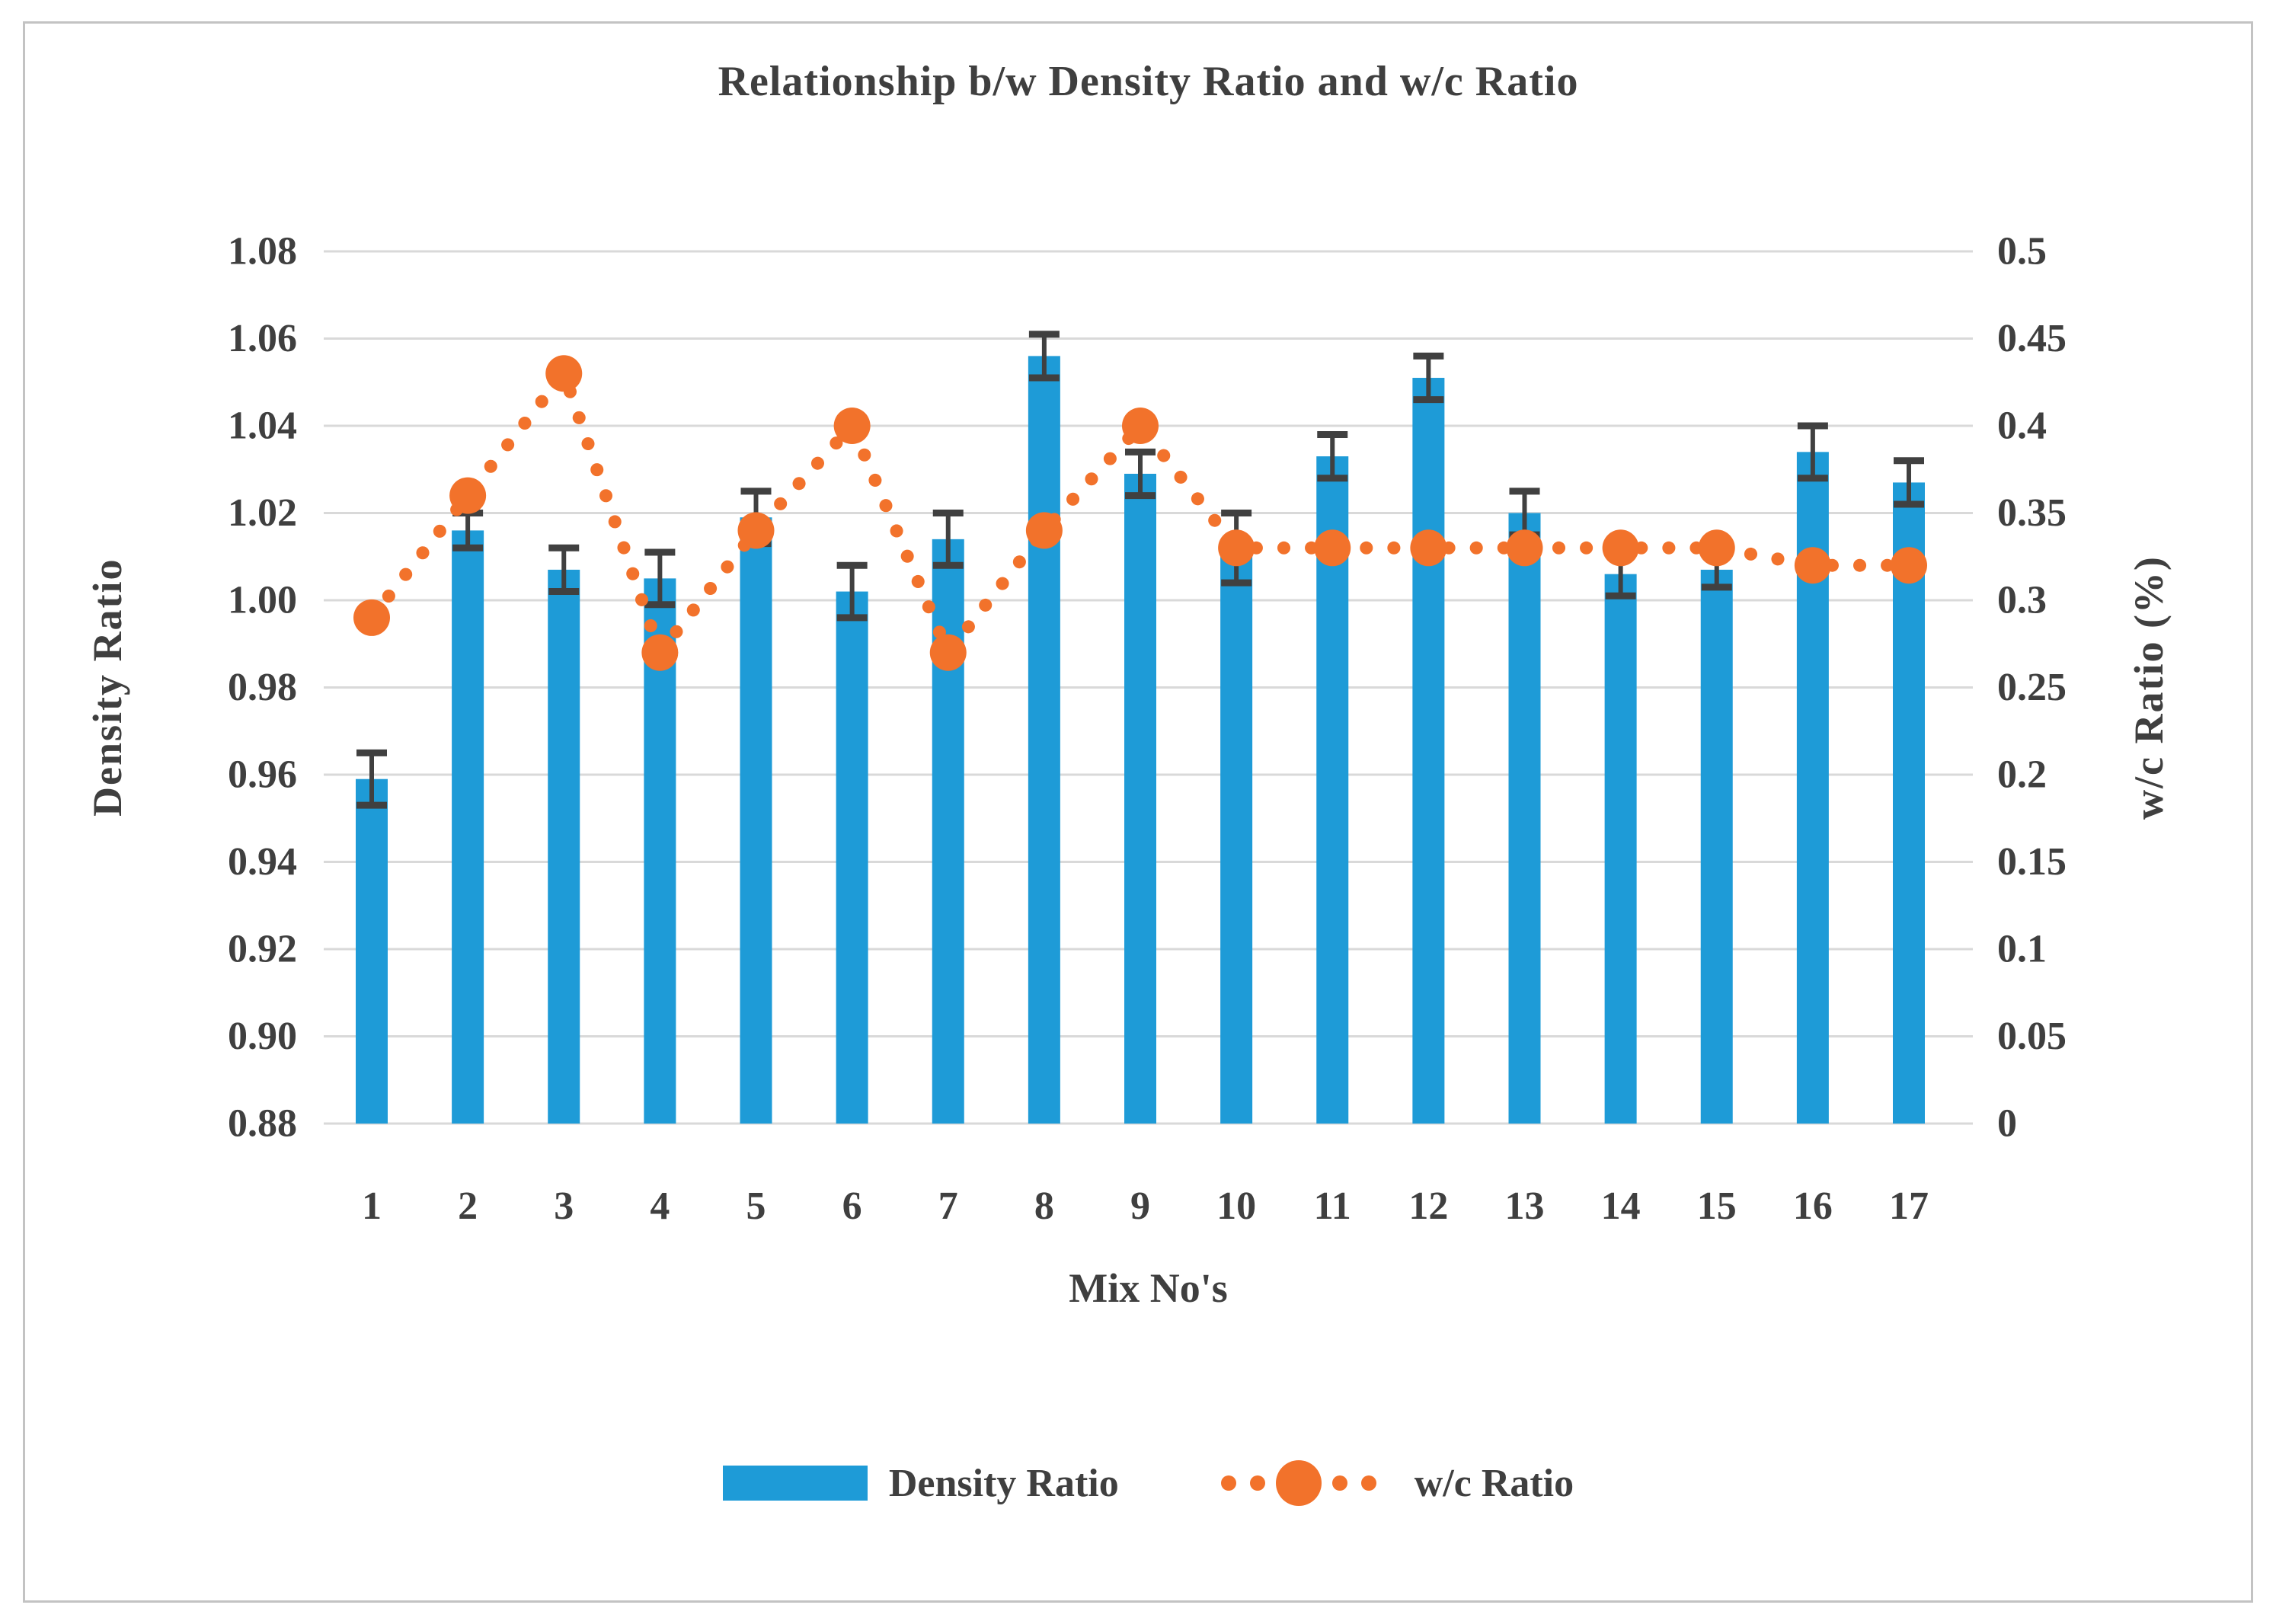  I want to click on right-axis-tick-label: 0.25, so click(2032, 688).